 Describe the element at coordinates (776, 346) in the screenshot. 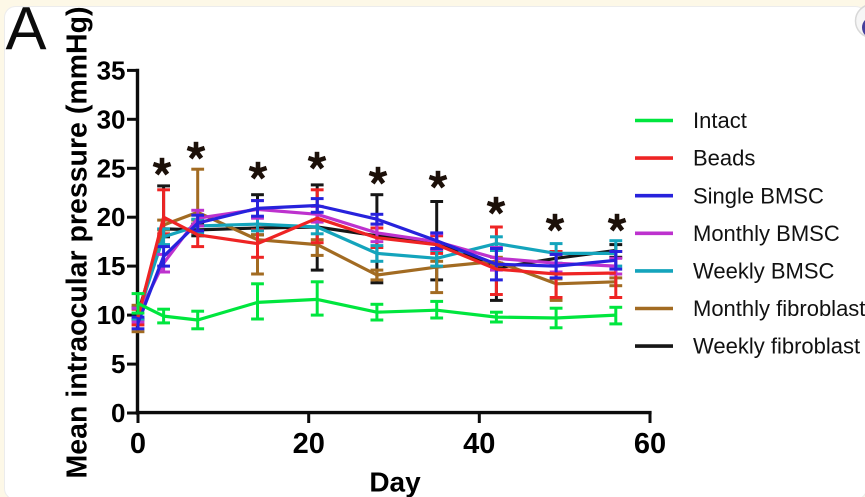

I see `svg-text: Weekly fibroblast` at that location.